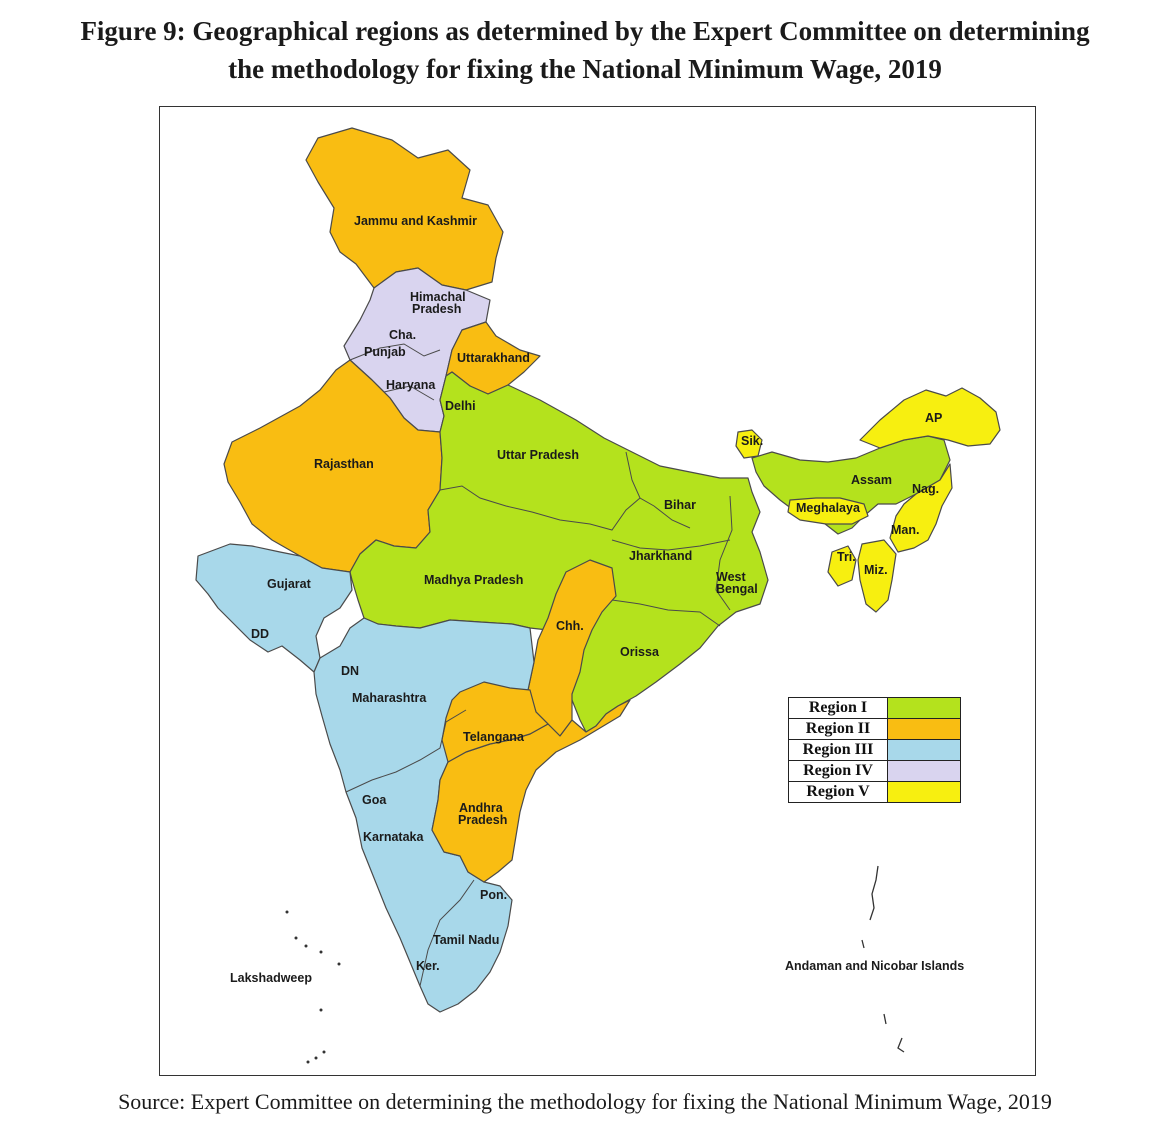 This screenshot has height=1127, width=1170. I want to click on label-bihar: Bihar, so click(680, 505).